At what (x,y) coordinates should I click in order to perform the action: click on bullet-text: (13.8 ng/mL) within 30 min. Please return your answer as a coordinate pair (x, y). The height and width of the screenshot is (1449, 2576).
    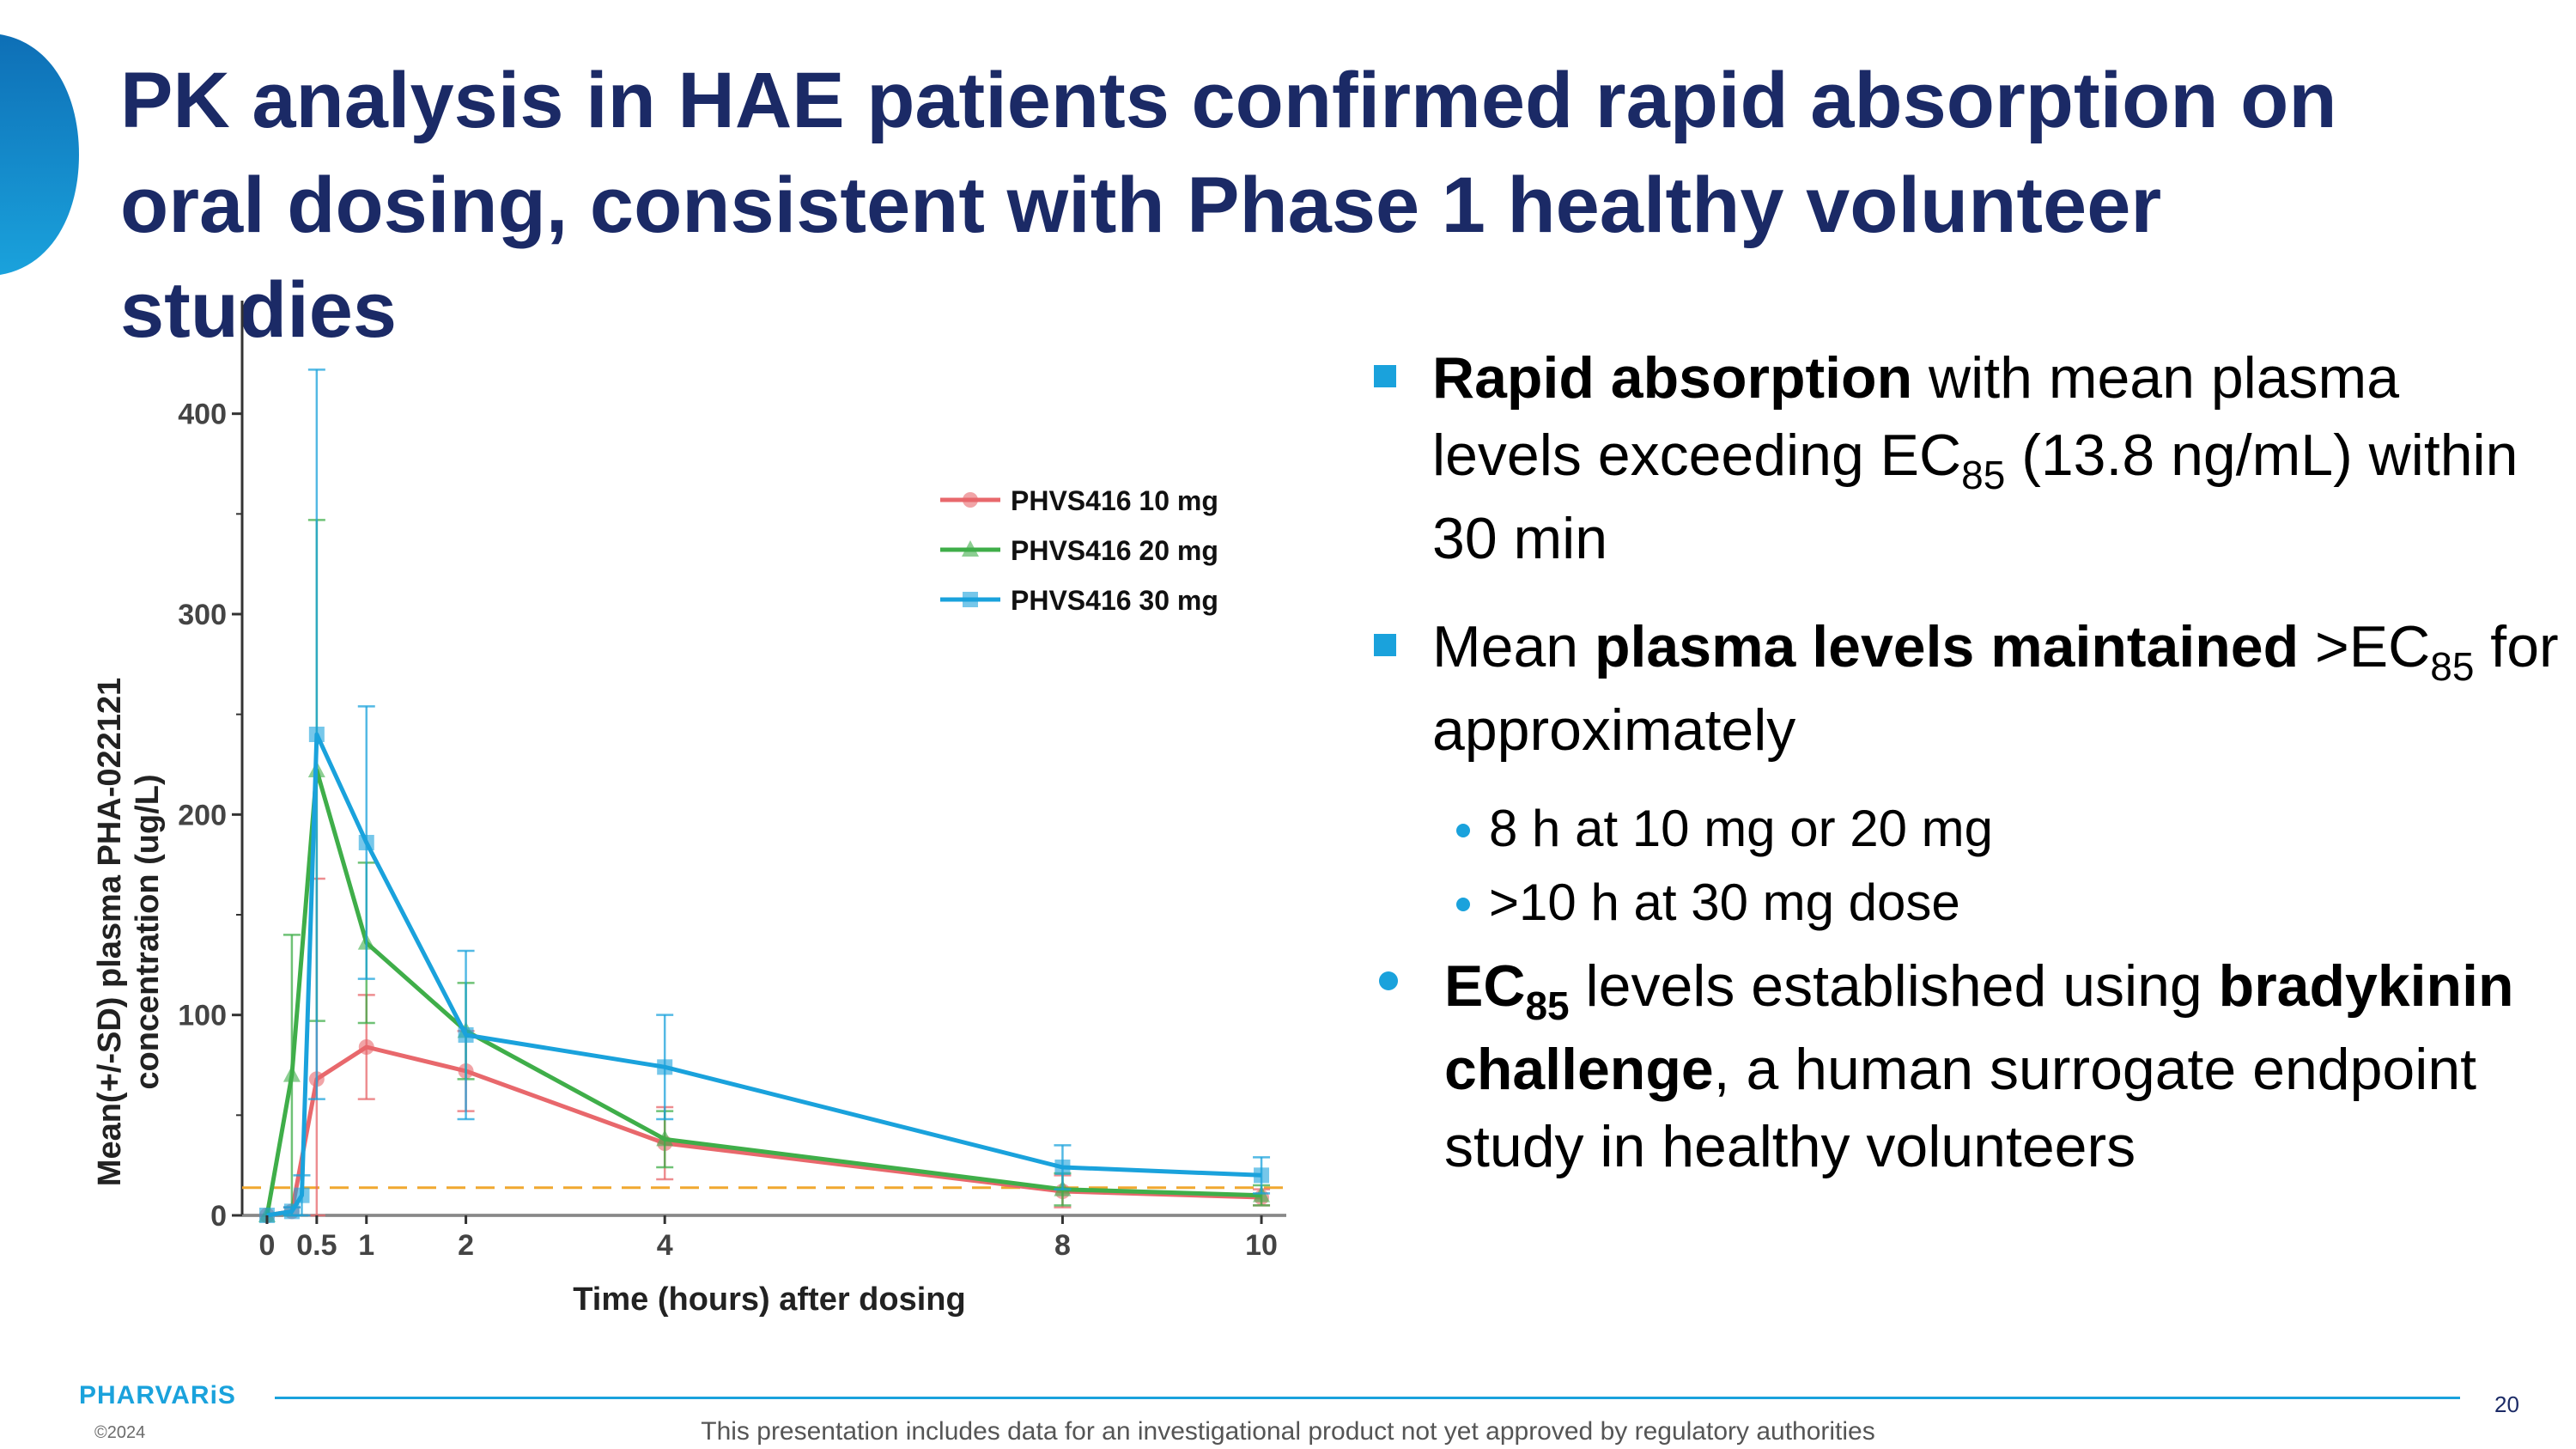
    Looking at the image, I should click on (1975, 497).